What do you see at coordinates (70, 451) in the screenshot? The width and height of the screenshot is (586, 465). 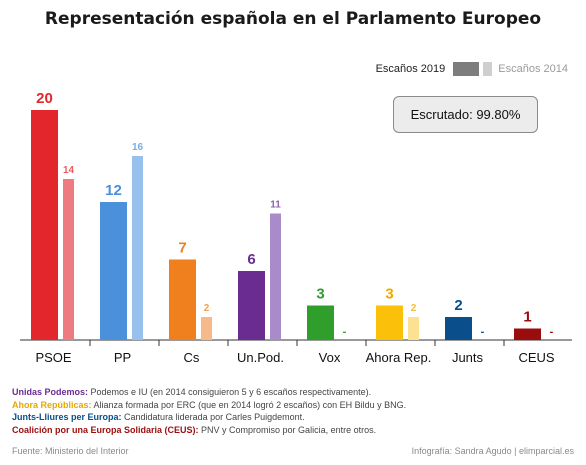 I see `footer-source: Fuente: Ministerio del Interior` at bounding box center [70, 451].